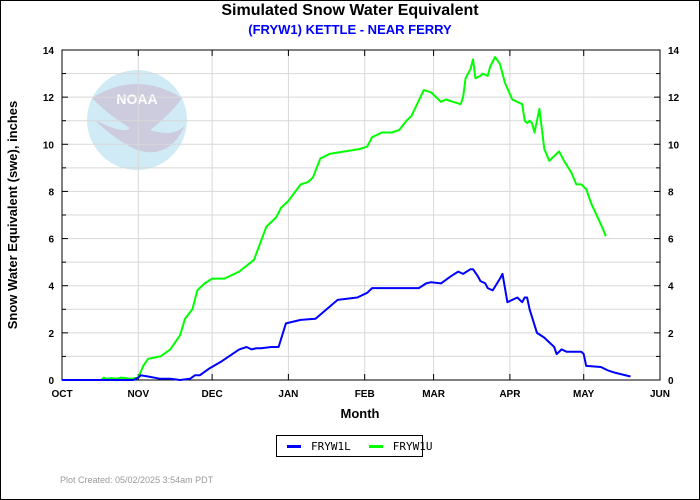  I want to click on x-tick-label: NOV, so click(138, 394).